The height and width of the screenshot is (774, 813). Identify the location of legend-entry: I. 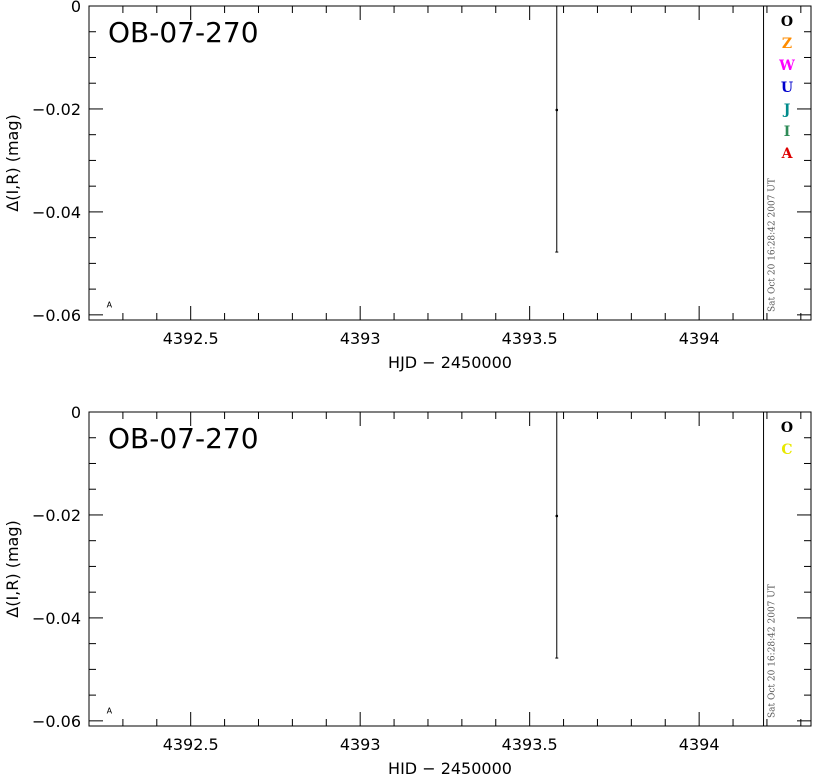
(787, 132).